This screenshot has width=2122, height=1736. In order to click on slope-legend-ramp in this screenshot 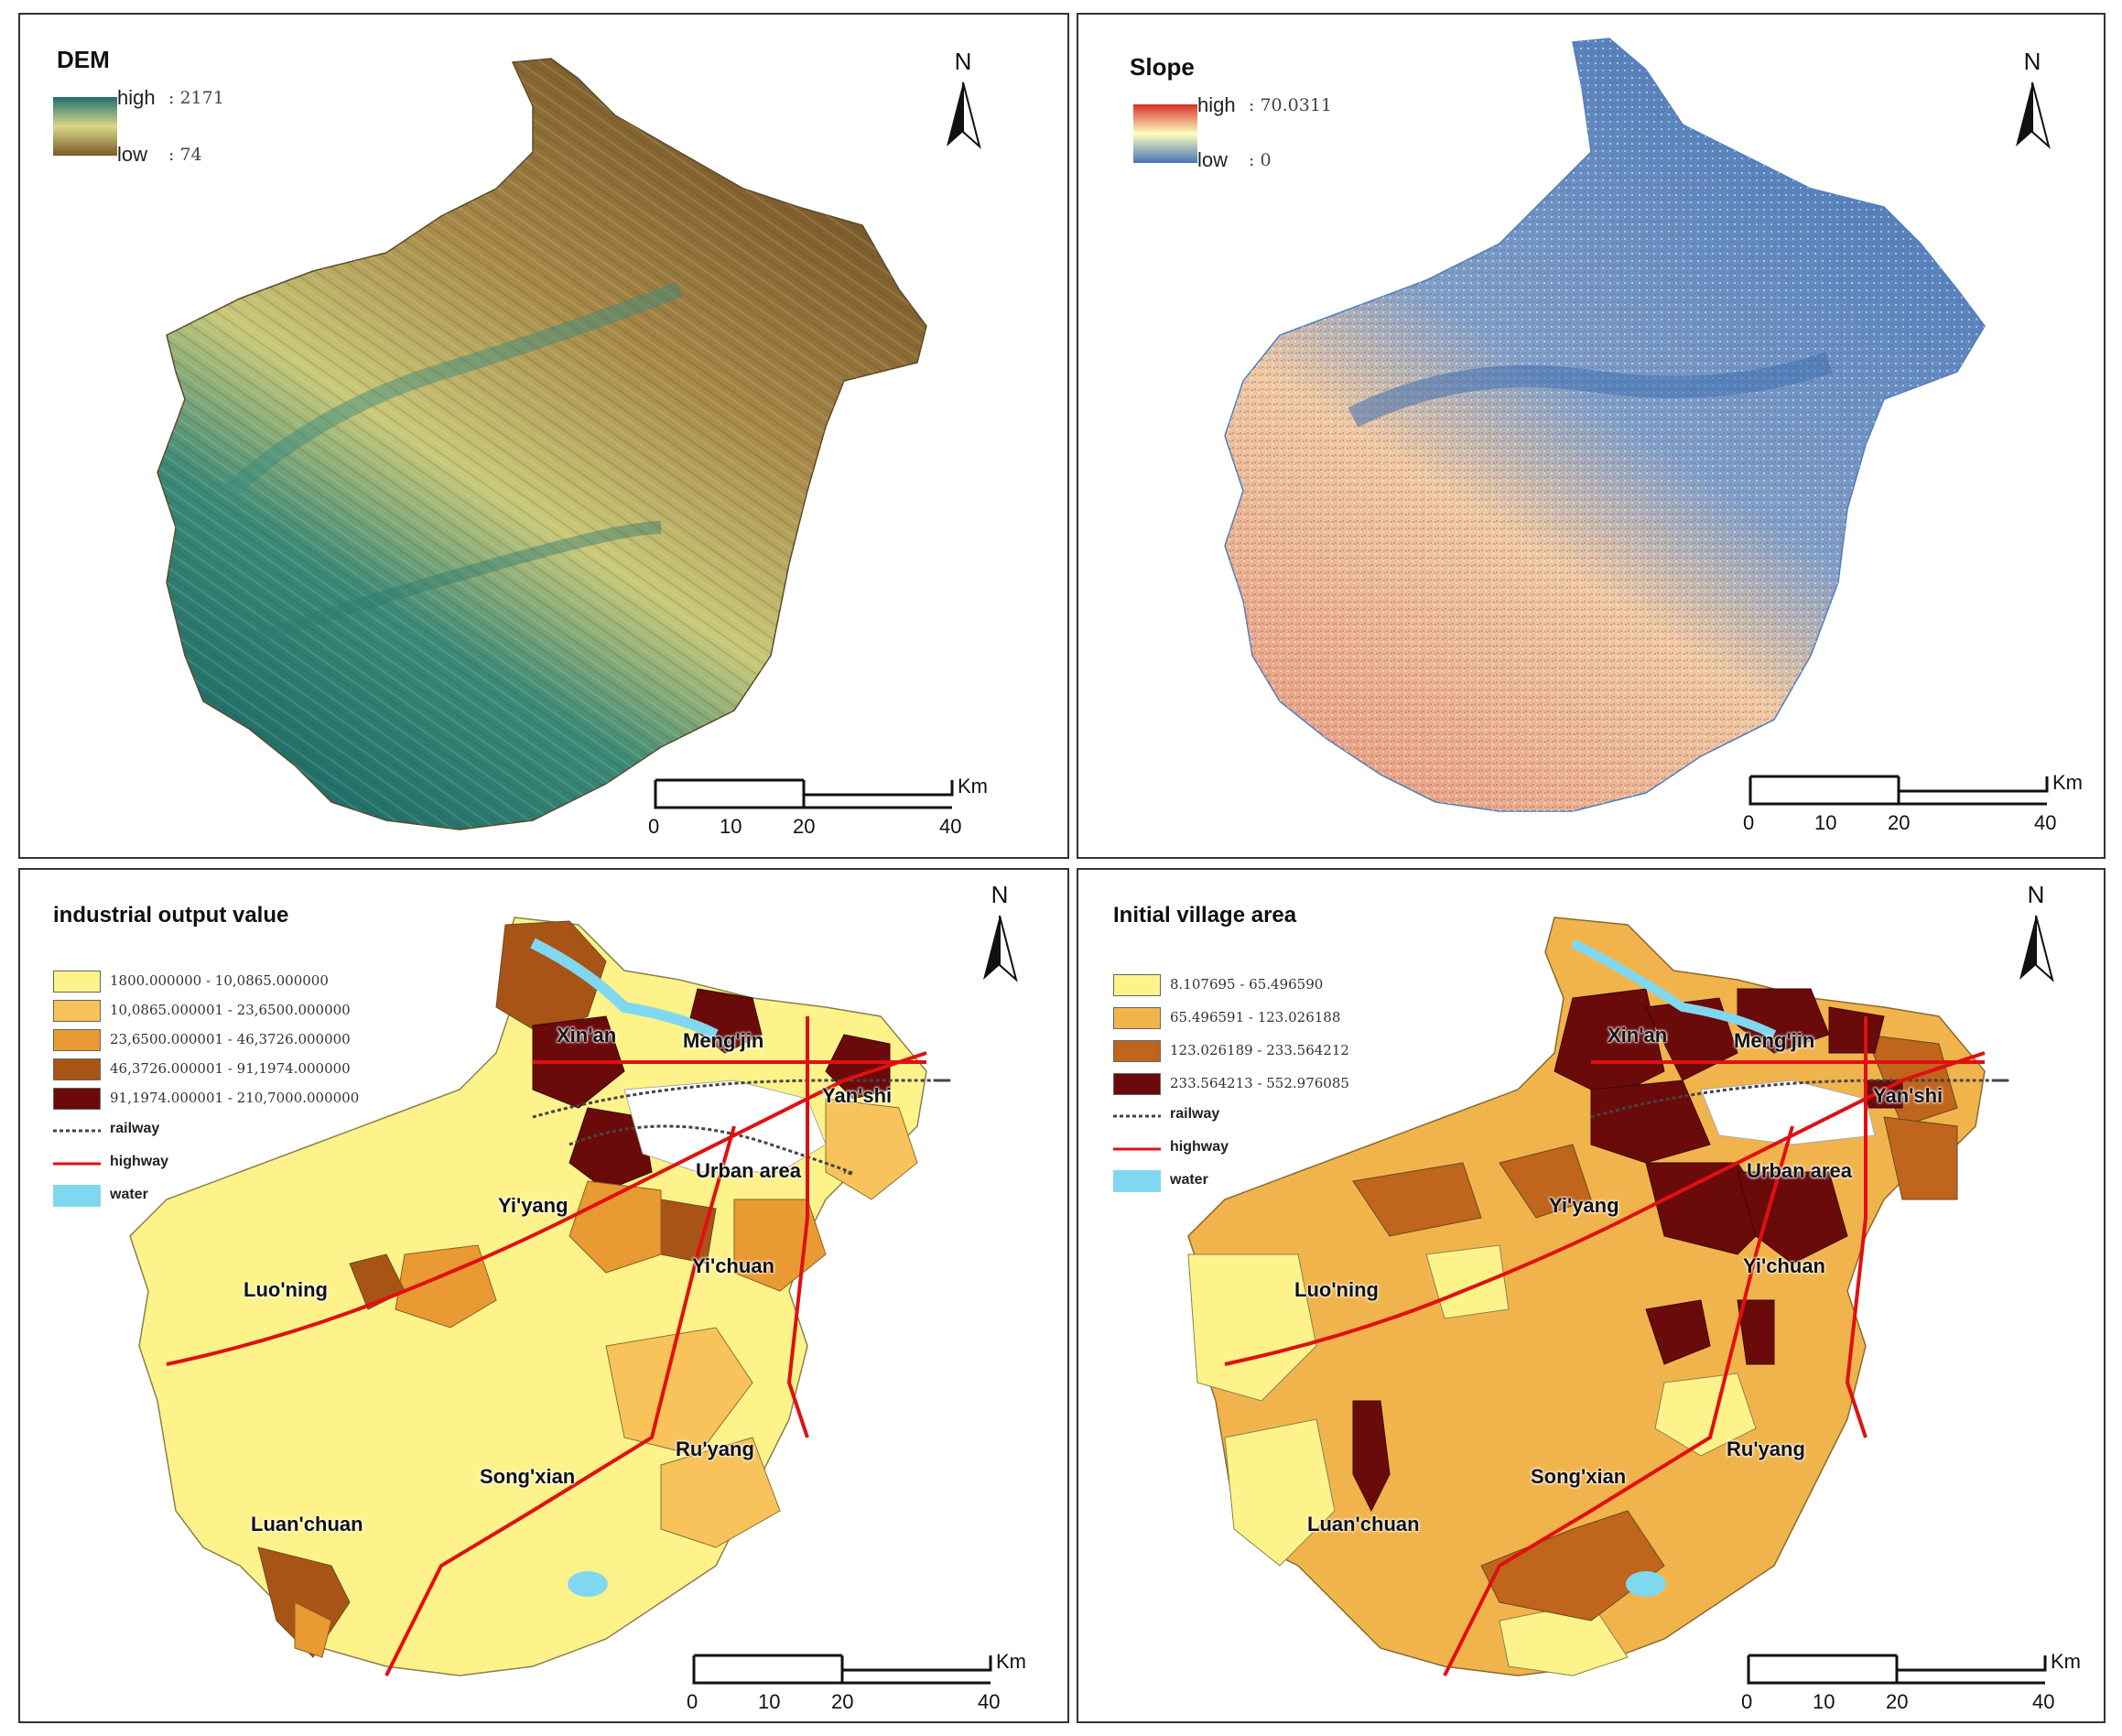, I will do `click(1165, 134)`.